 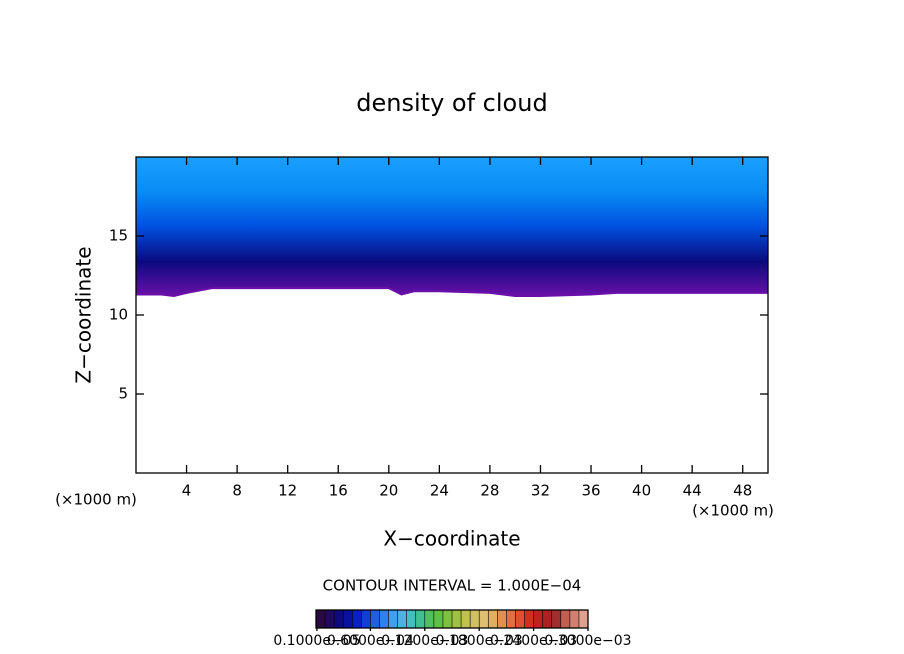 What do you see at coordinates (237, 491) in the screenshot?
I see `x-tick-label: 8` at bounding box center [237, 491].